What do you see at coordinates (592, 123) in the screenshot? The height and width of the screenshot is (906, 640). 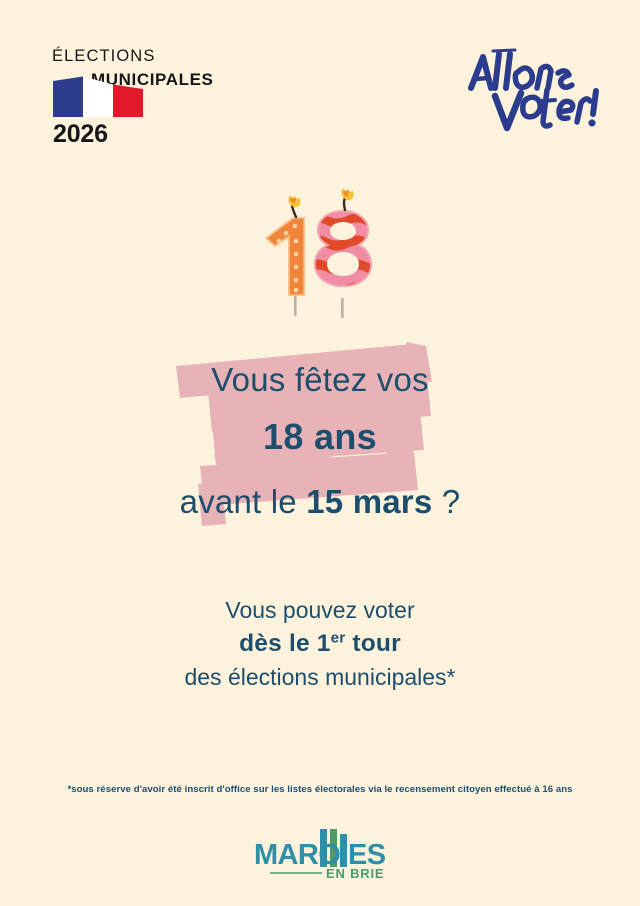 I see `exclamation-dot-icon` at bounding box center [592, 123].